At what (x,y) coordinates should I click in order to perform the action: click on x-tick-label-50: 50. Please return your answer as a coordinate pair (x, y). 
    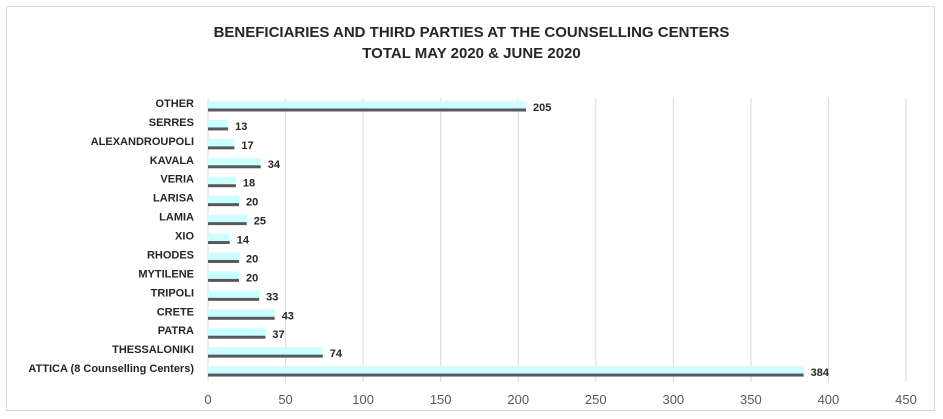
    Looking at the image, I should click on (285, 399).